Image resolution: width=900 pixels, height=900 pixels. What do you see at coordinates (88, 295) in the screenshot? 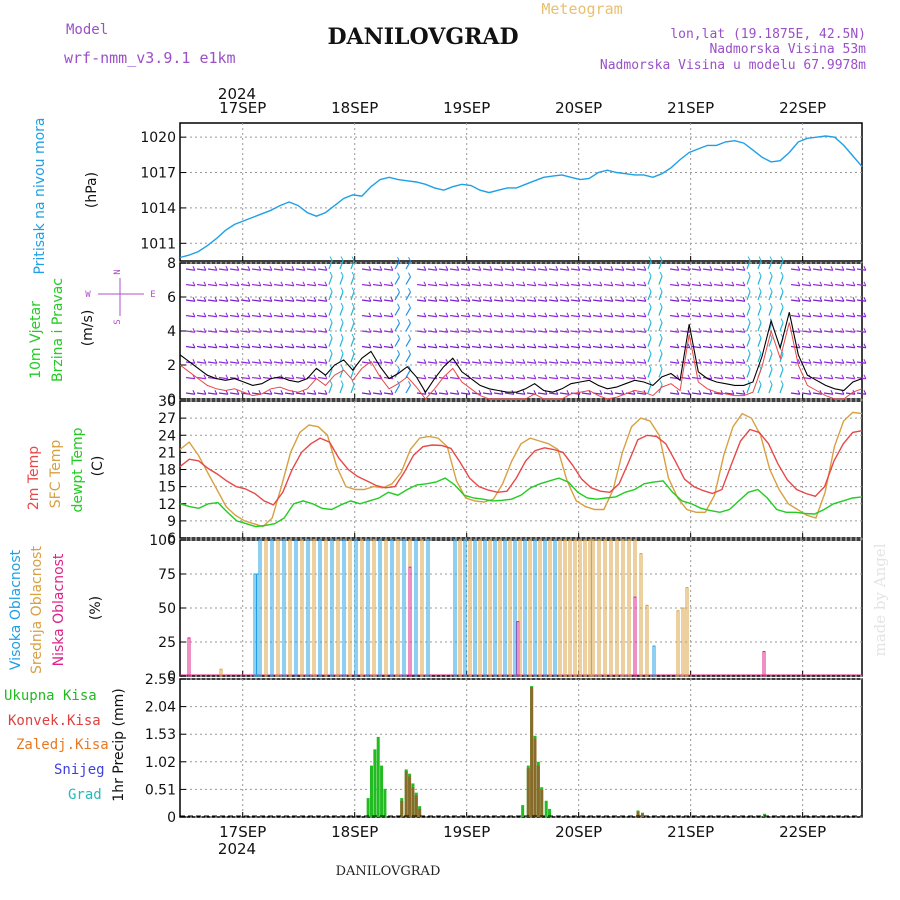
I see `svg-text: W` at bounding box center [88, 295].